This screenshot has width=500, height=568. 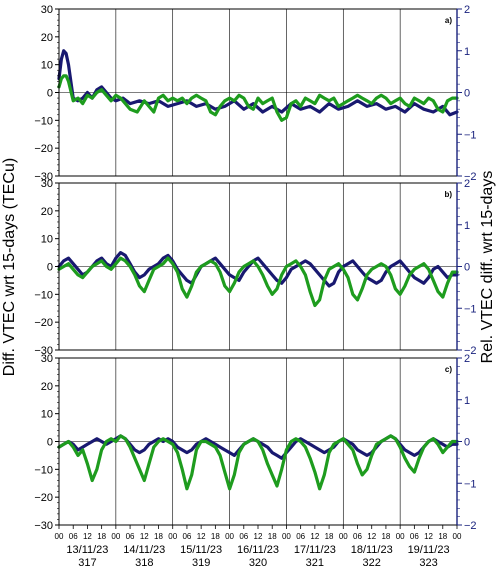 I want to click on doy-label: 318, so click(x=144, y=562).